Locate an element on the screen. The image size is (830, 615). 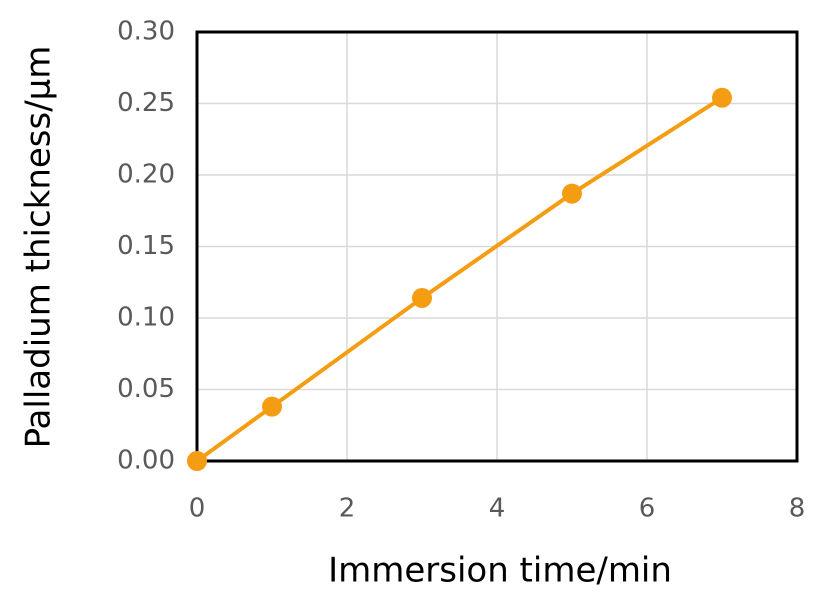
y-tick-label: 0.05 is located at coordinates (146, 389).